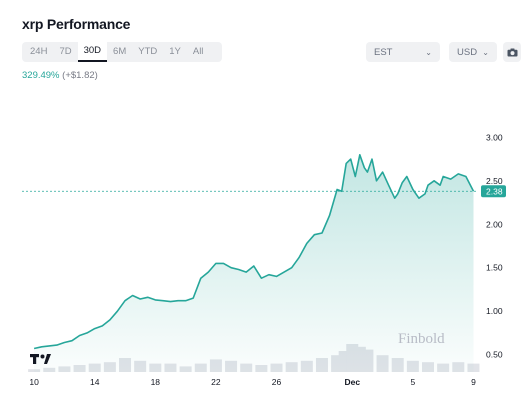 The width and height of the screenshot is (530, 406). I want to click on y-tick-label: 2.00, so click(494, 224).